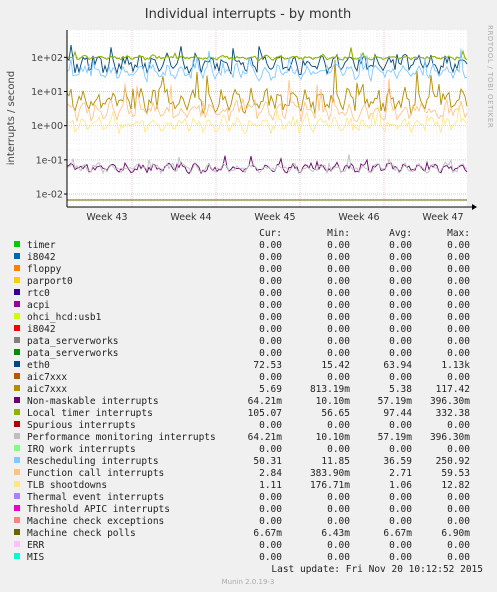 This screenshot has height=592, width=497. I want to click on legend-min-value: 176.71m, so click(330, 485).